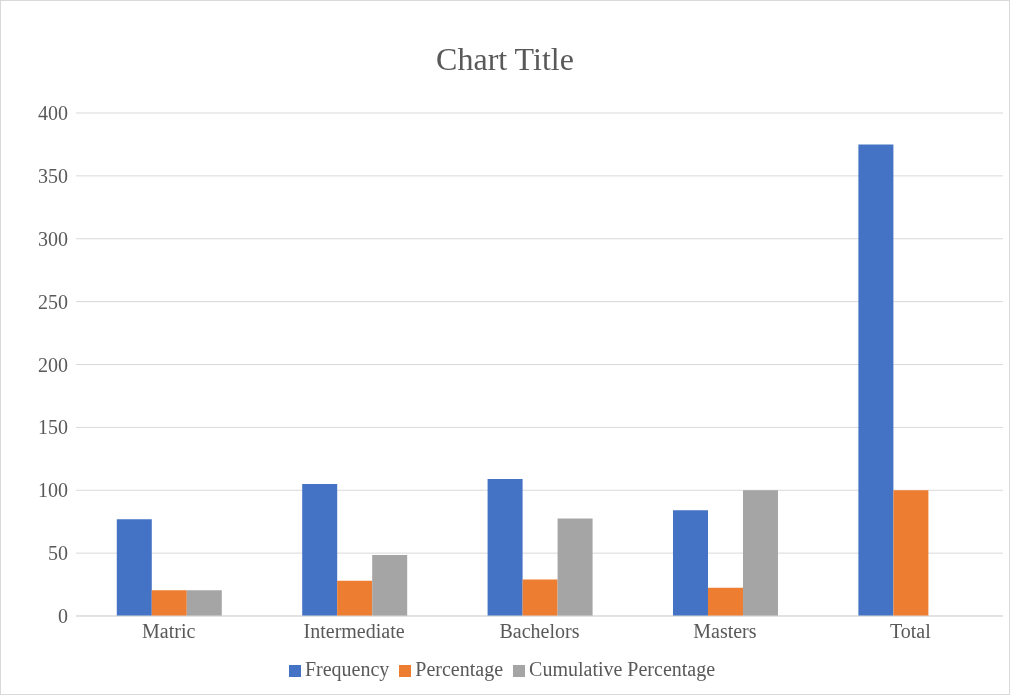 The height and width of the screenshot is (695, 1020). Describe the element at coordinates (505, 59) in the screenshot. I see `chart-title: Chart Title` at that location.